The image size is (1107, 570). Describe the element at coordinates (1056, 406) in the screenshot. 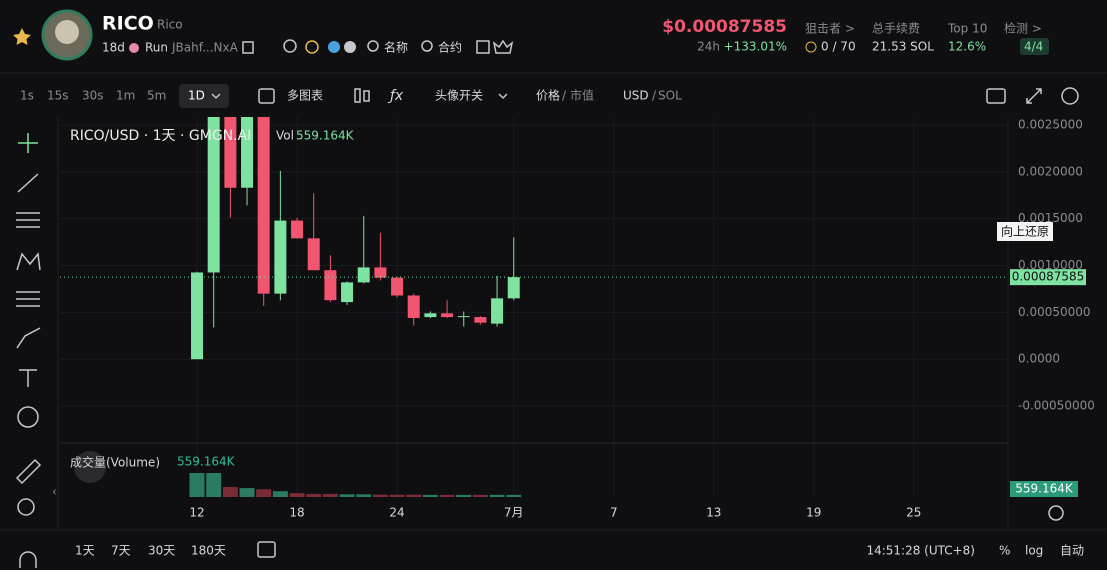

I see `y-tick-label: -0.00050000` at that location.